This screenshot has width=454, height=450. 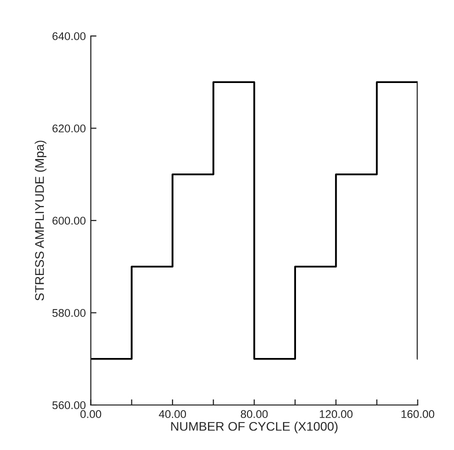 I want to click on x-tick-label: 80.00, so click(x=254, y=414).